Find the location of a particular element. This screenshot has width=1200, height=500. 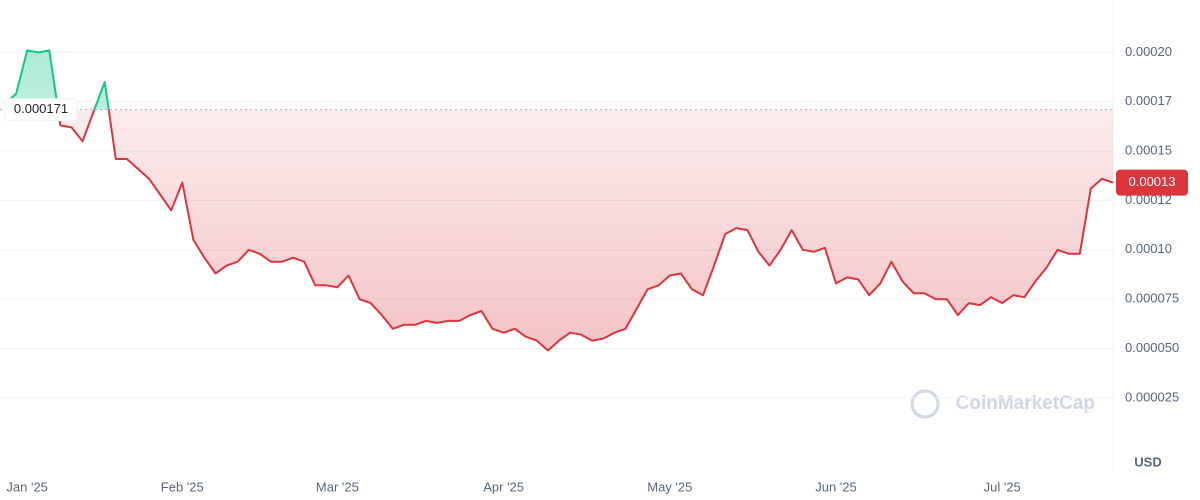

x-tick-label: Apr '25 is located at coordinates (503, 486).